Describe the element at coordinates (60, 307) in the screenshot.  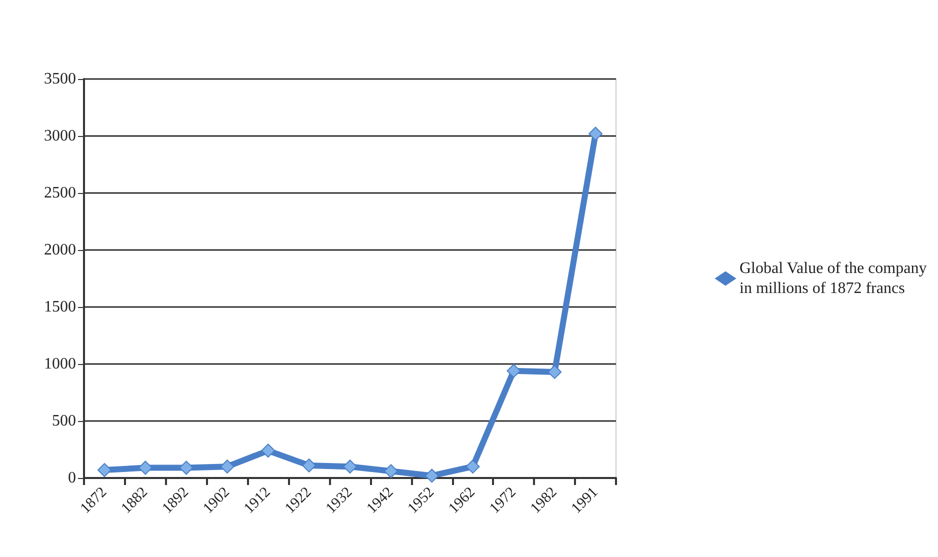
I see `y-tick-label: 1500` at that location.